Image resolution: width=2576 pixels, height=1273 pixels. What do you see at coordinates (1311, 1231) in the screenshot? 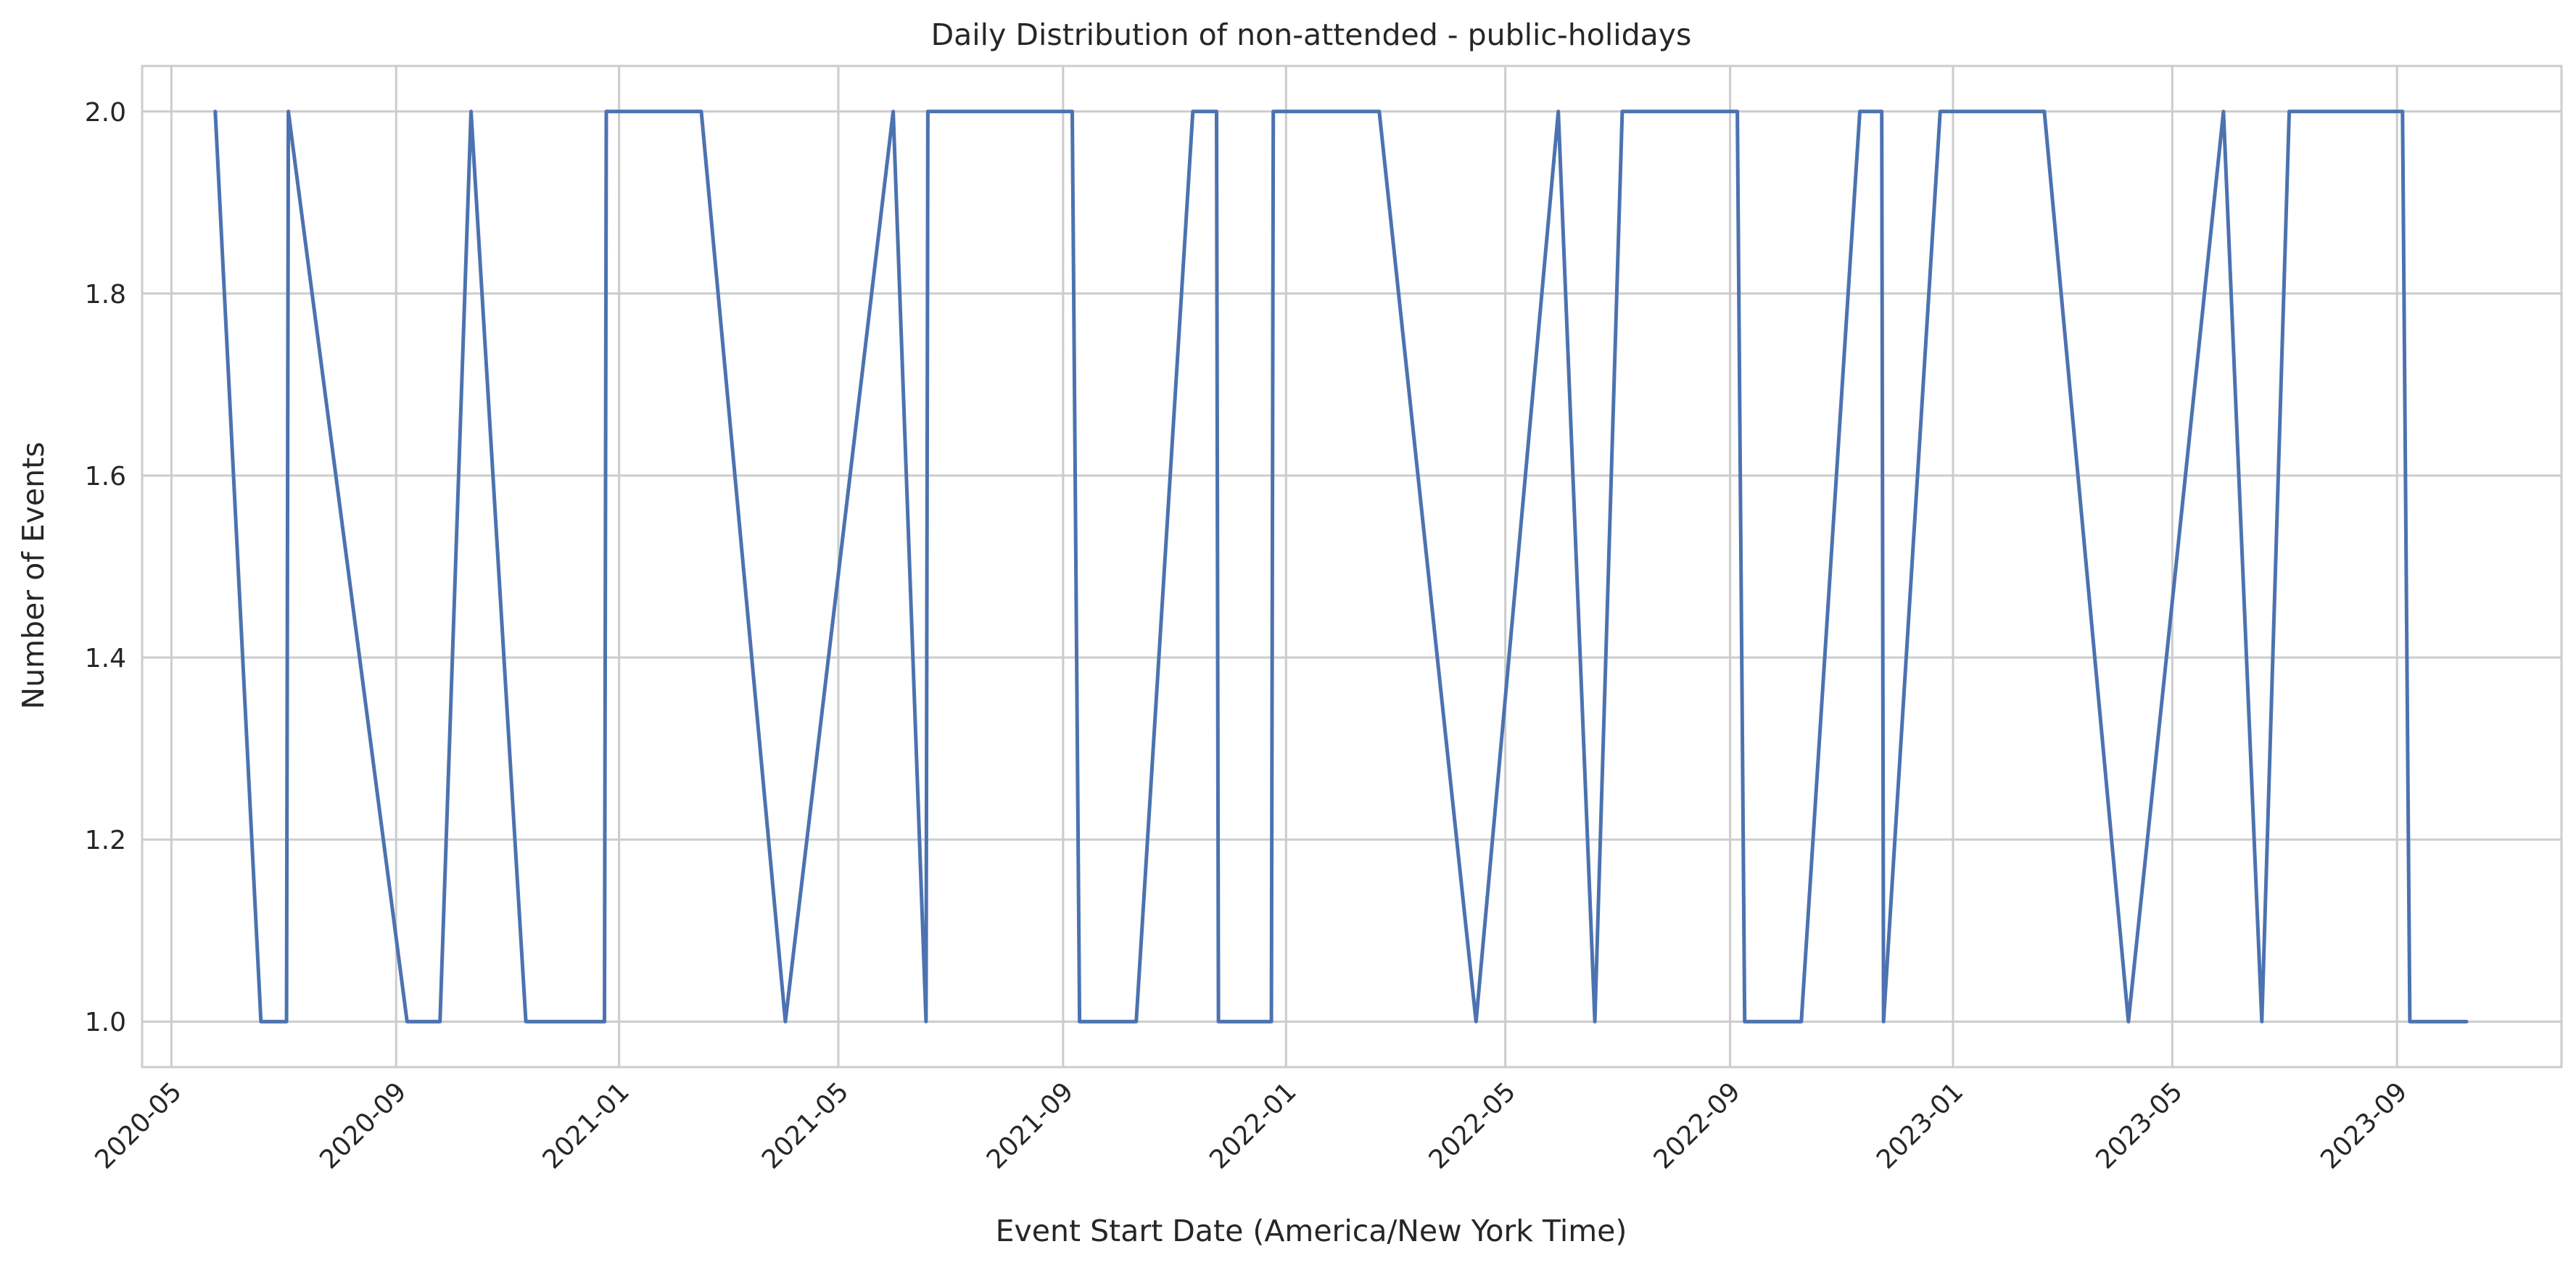
I see `x-axis-label: Event Start Date (America/New York Time)` at bounding box center [1311, 1231].